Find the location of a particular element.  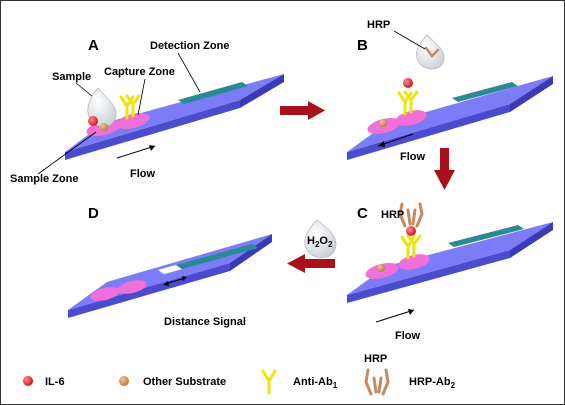

flow-label-c: Flow is located at coordinates (407, 336).